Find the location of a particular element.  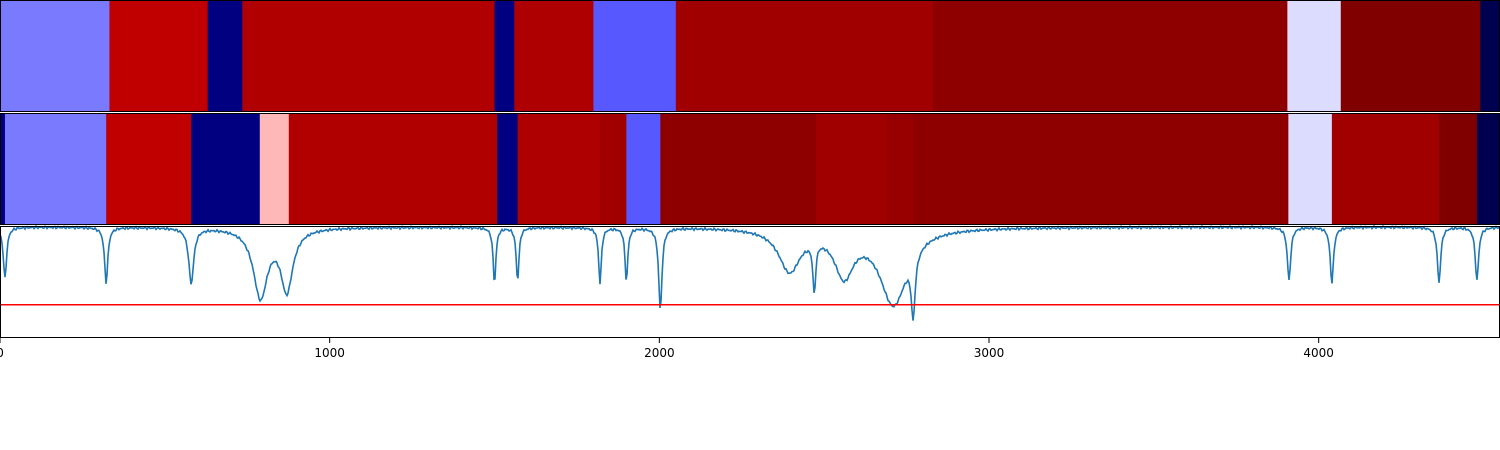

x-tick-label: 0 is located at coordinates (2, 353).